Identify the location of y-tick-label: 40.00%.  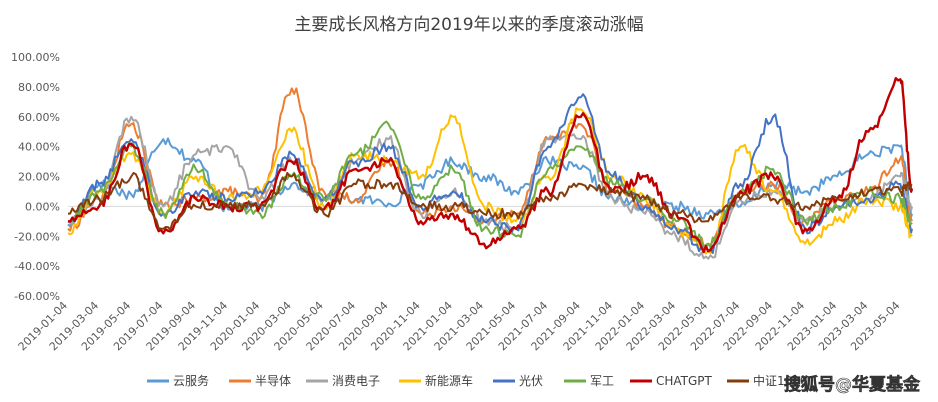
(39, 147).